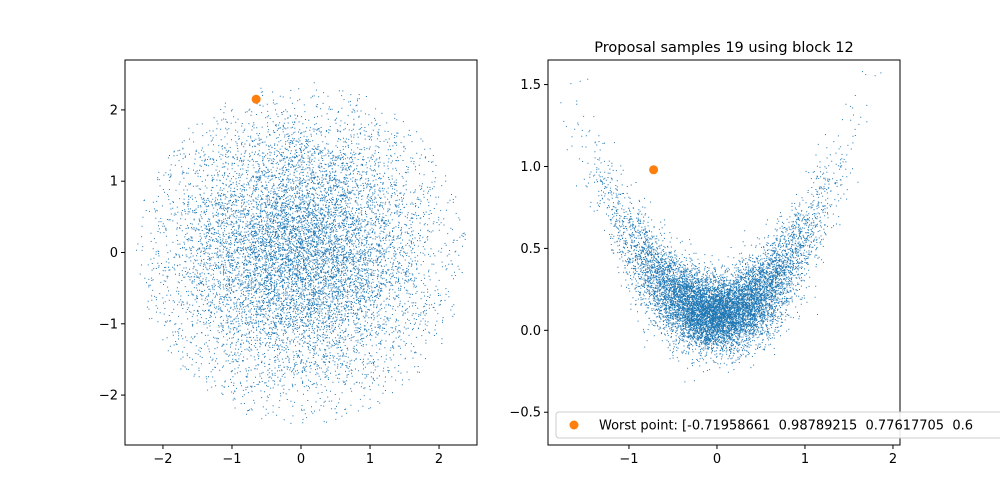 The image size is (1000, 500). What do you see at coordinates (654, 170) in the screenshot?
I see `right-worst-point-marker` at bounding box center [654, 170].